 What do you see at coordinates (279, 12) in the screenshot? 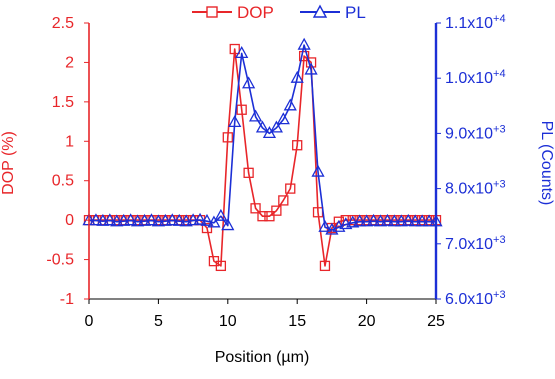
I see `legend: DOP PL` at bounding box center [279, 12].